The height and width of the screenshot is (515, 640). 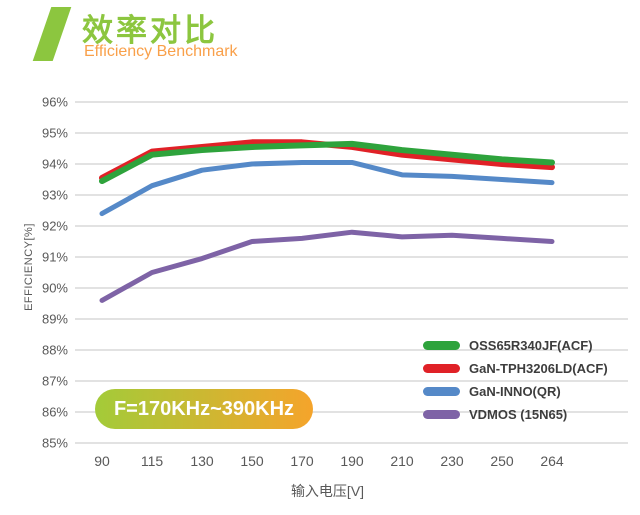 What do you see at coordinates (55, 133) in the screenshot?
I see `y-tick-label: 95%` at bounding box center [55, 133].